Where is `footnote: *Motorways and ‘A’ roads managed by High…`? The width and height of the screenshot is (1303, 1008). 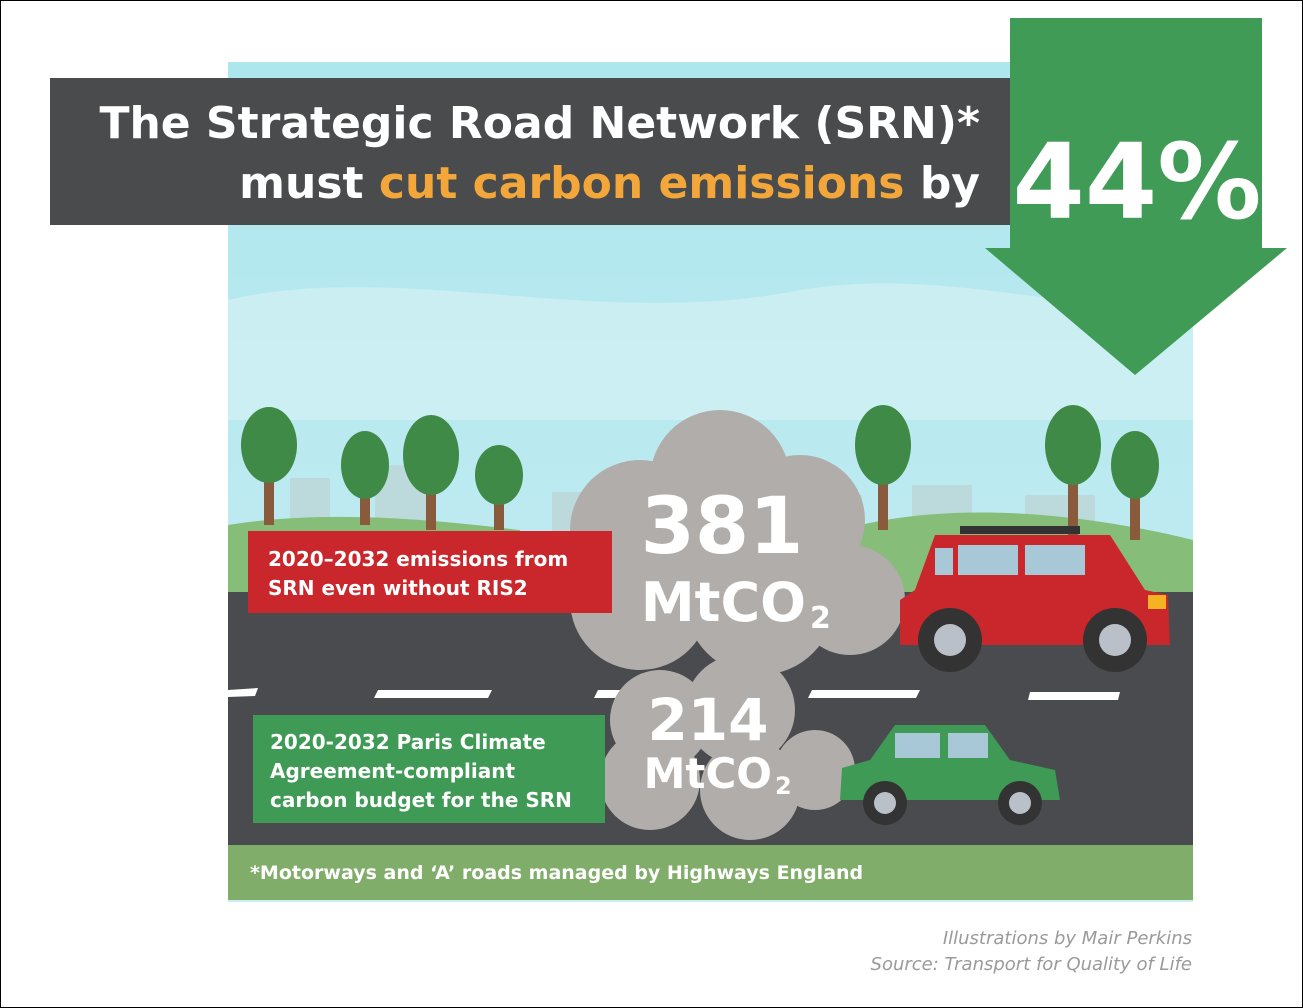
footnote: *Motorways and ‘A’ roads managed by High… is located at coordinates (556, 873).